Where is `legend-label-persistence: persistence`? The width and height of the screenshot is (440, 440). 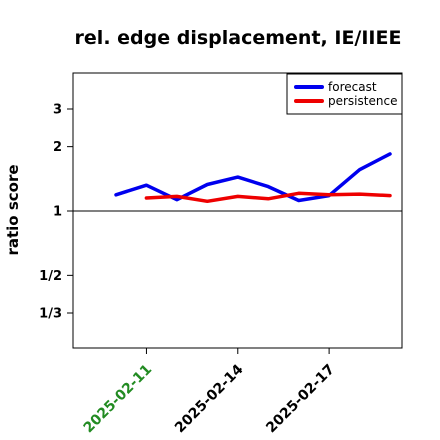
legend-label-persistence: persistence is located at coordinates (362, 101).